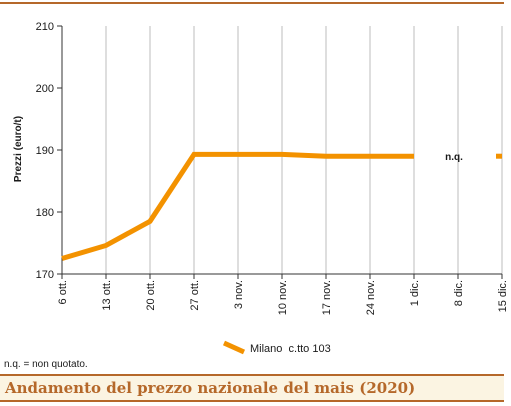 The height and width of the screenshot is (406, 511). I want to click on legend-label: Milano c.tto 103, so click(290, 349).